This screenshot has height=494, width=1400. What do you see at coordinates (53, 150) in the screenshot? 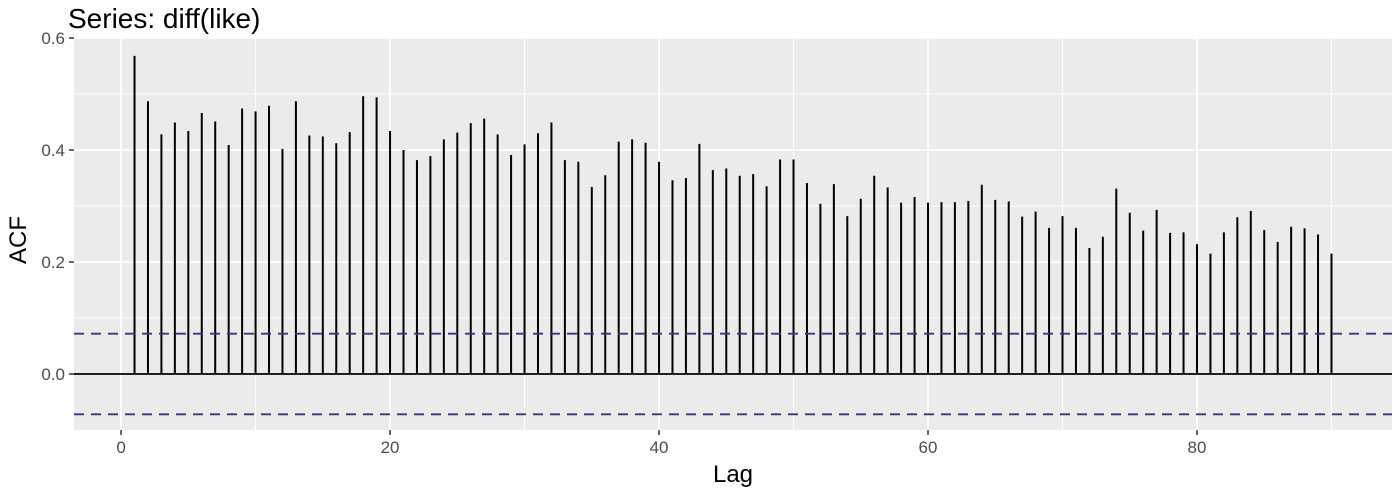
I see `y-tick-label: 0.4` at bounding box center [53, 150].